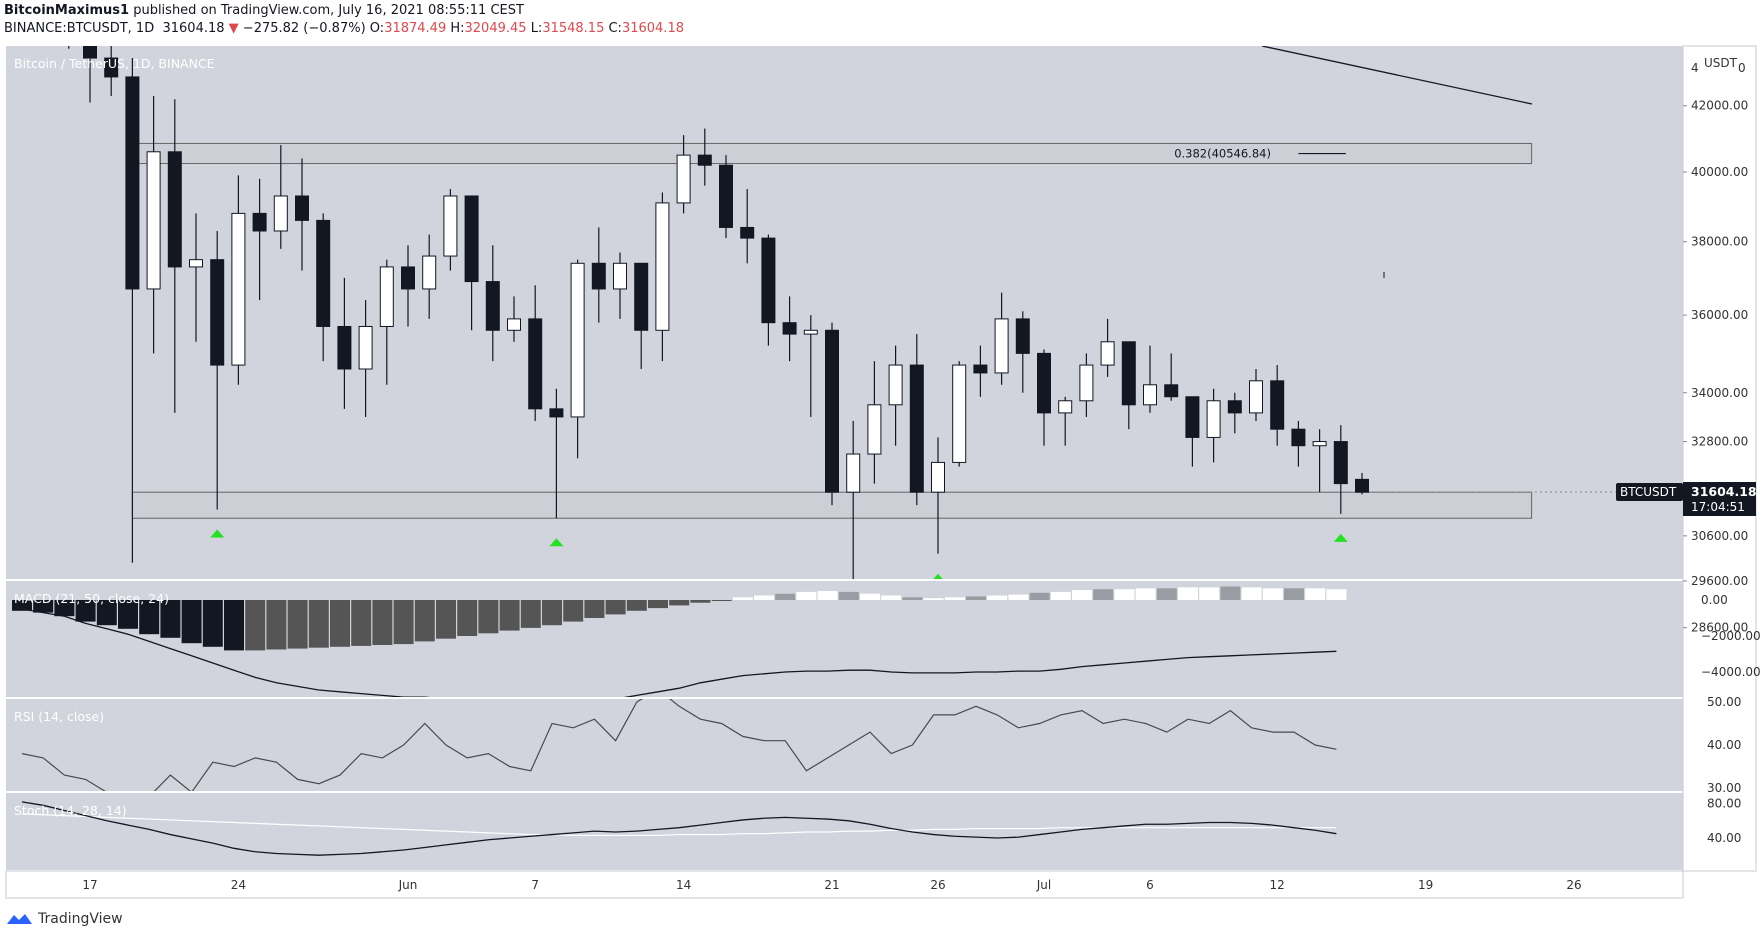 The width and height of the screenshot is (1762, 938). What do you see at coordinates (70, 810) in the screenshot?
I see `stoch-label: Stoch (14, 28, 14)` at bounding box center [70, 810].